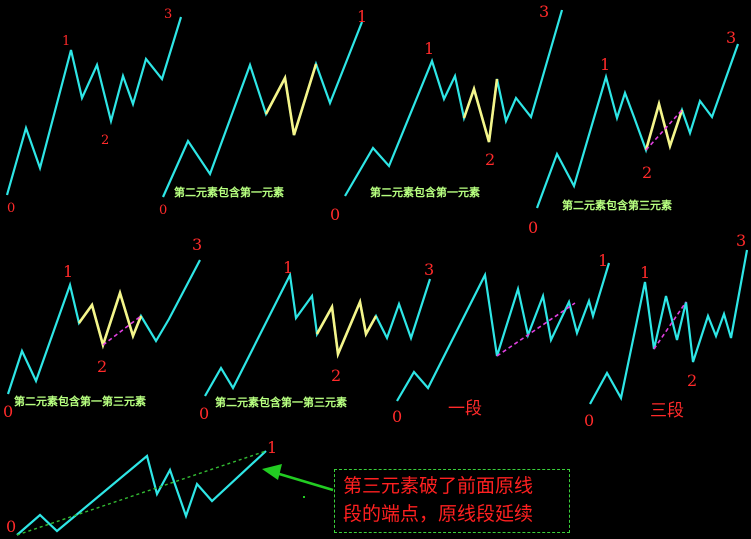 The width and height of the screenshot is (751, 539). I want to click on diagram-1: 0 1 2 3, so click(94, 111).